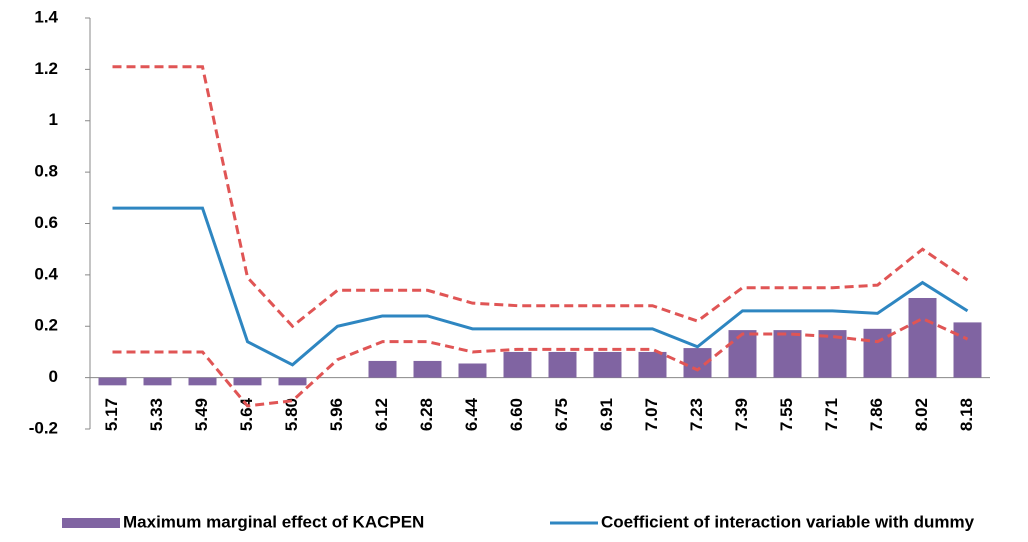 The width and height of the screenshot is (1028, 542). I want to click on x-tick-label: 7.86, so click(876, 414).